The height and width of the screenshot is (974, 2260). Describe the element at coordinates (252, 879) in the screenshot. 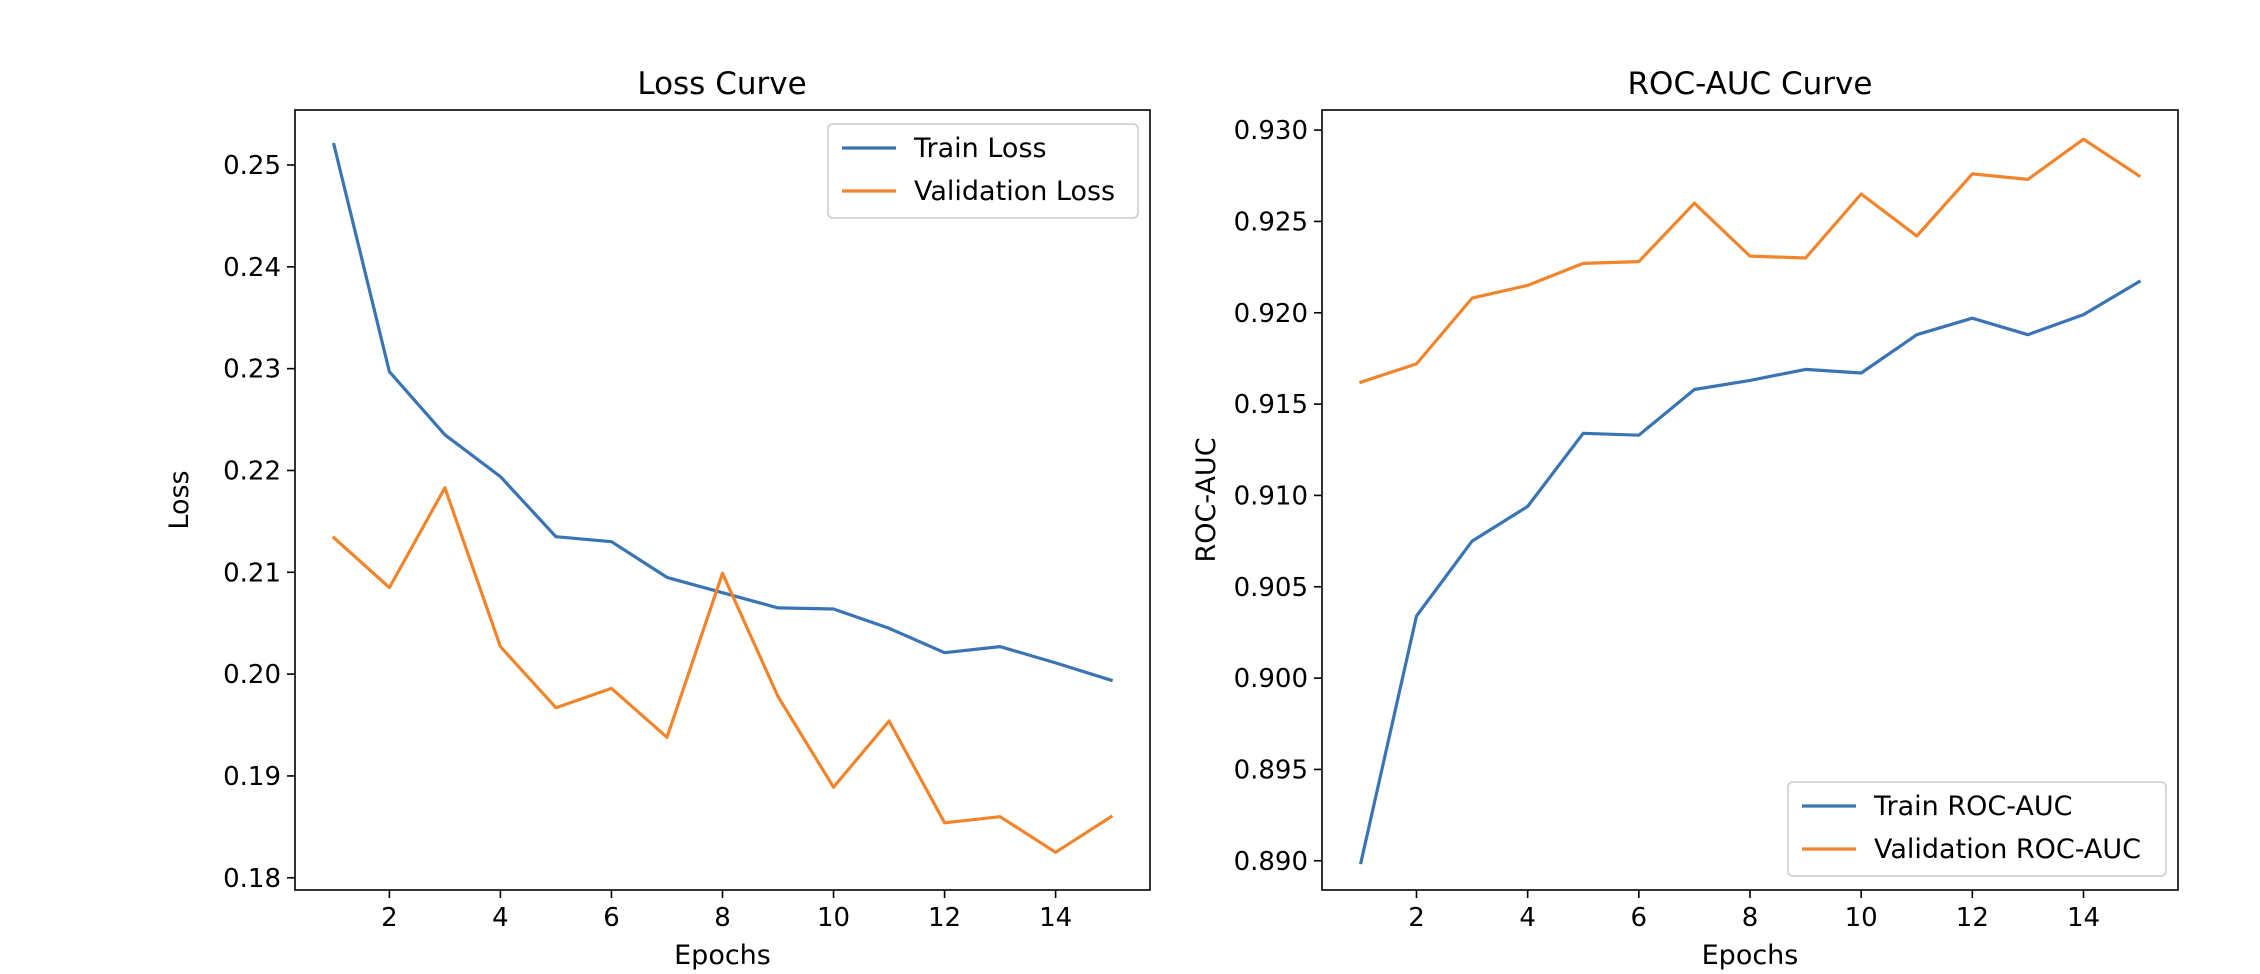

I see `y-tick-label: 0.18` at that location.